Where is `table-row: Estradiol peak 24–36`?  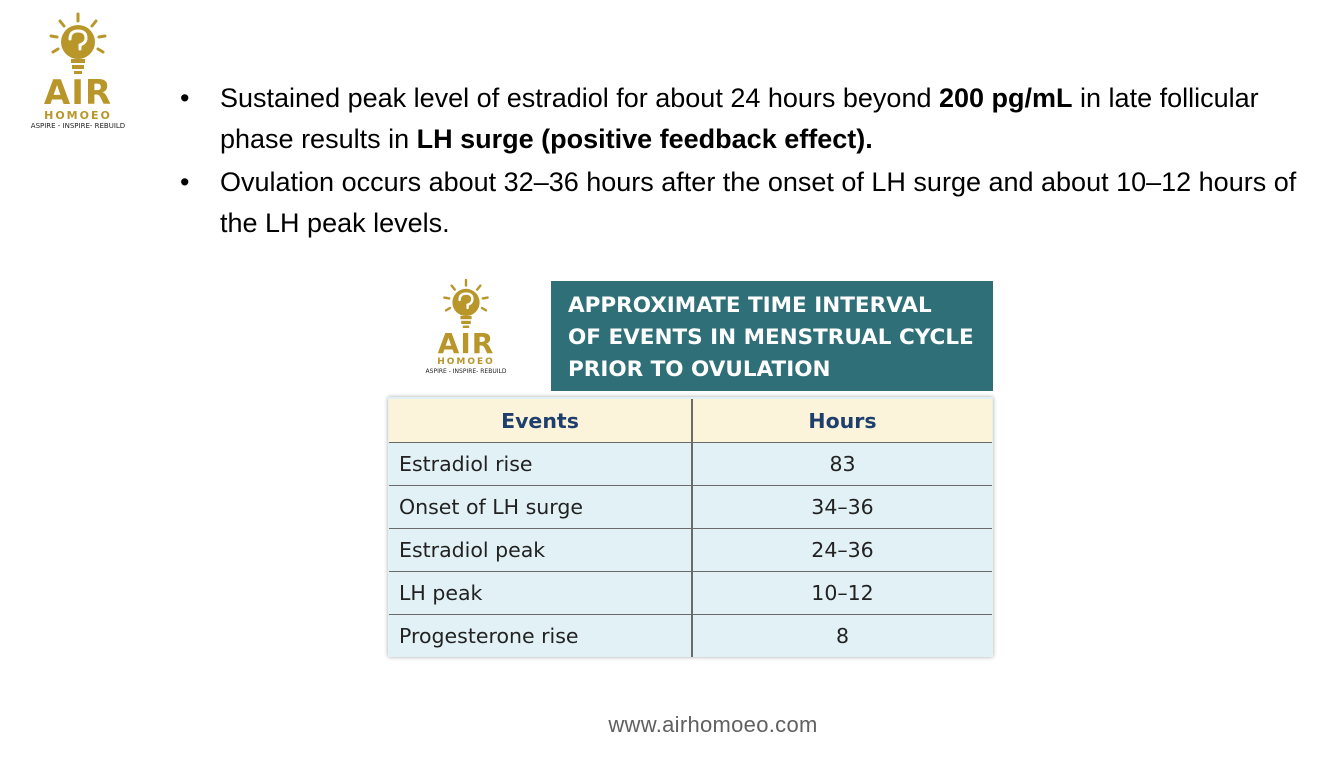
table-row: Estradiol peak 24–36 is located at coordinates (690, 550).